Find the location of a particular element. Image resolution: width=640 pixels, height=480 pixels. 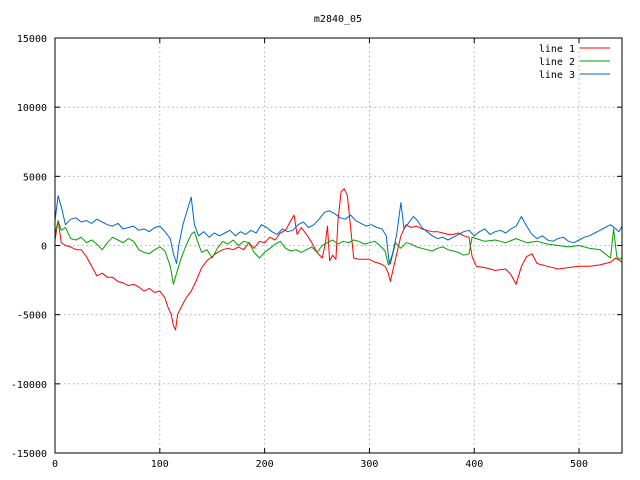

x-tick-label: 300 is located at coordinates (369, 464).